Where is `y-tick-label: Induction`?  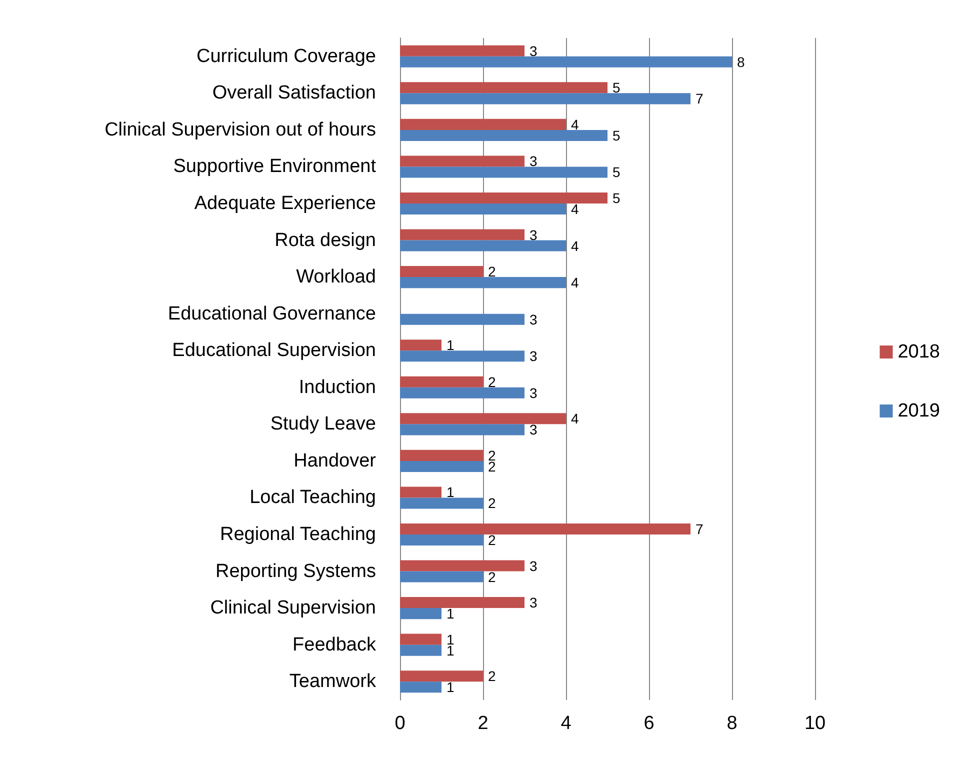 y-tick-label: Induction is located at coordinates (337, 387).